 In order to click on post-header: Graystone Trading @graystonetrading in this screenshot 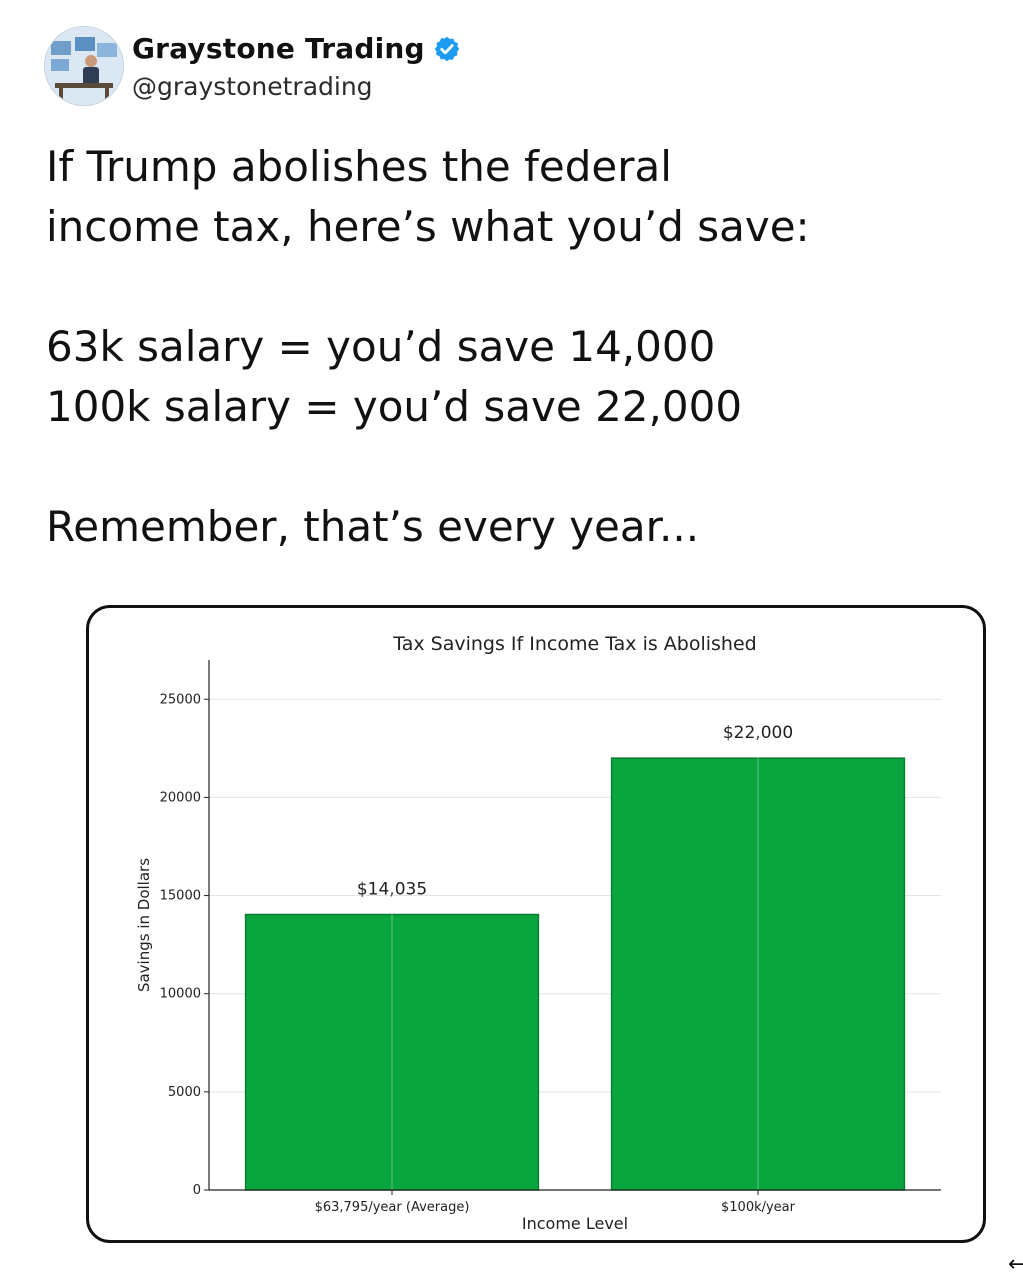, I will do `click(494, 66)`.